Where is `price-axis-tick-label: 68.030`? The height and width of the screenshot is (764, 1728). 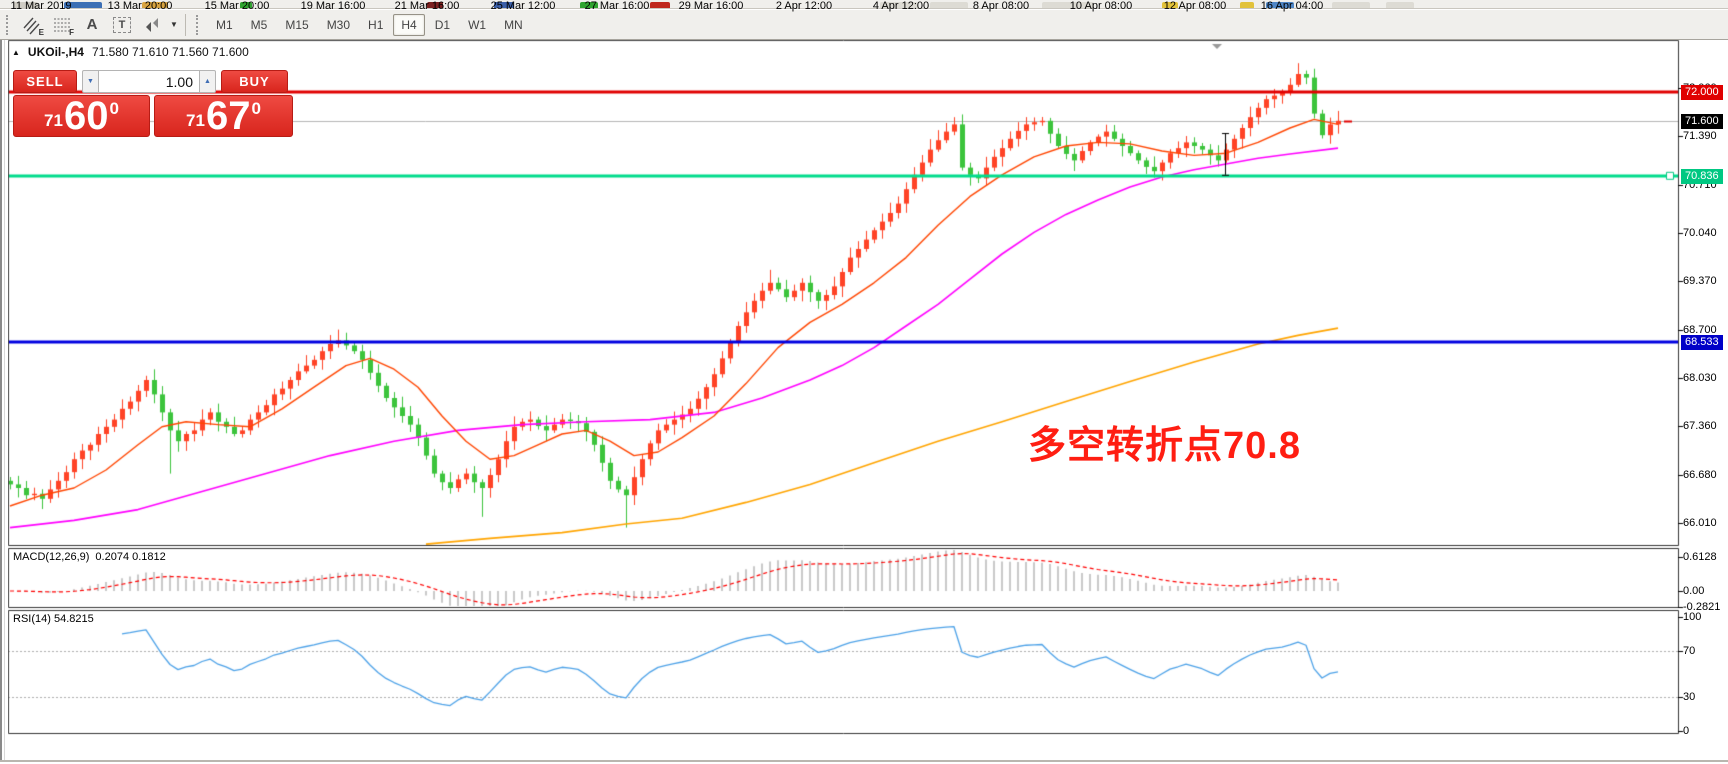 price-axis-tick-label: 68.030 is located at coordinates (1700, 377).